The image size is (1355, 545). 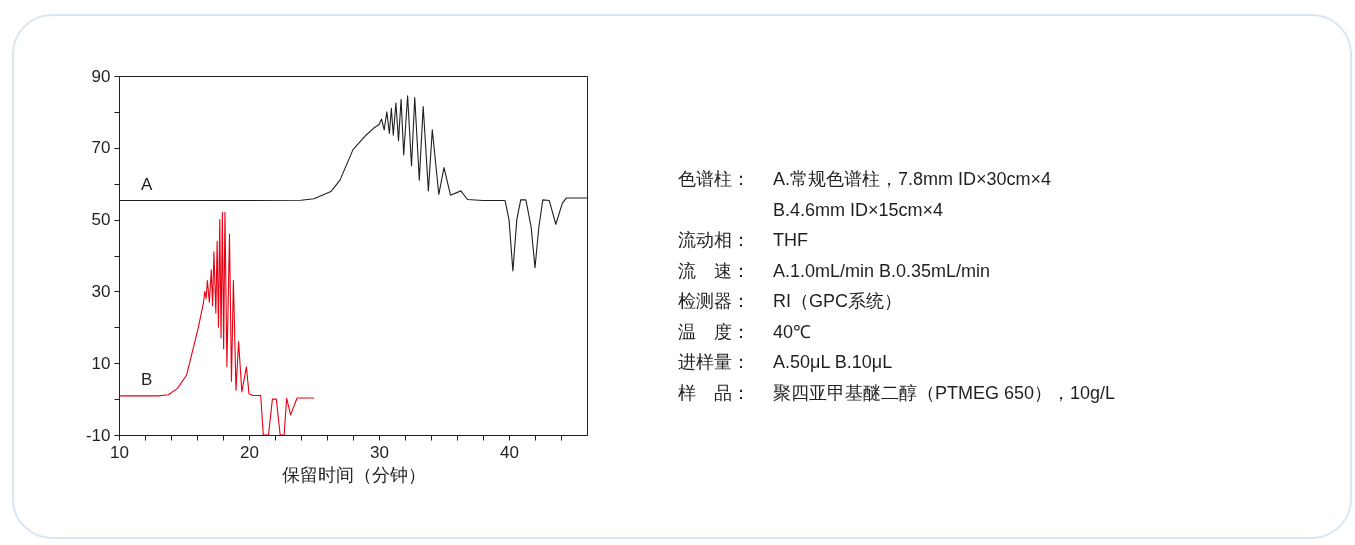 I want to click on y-tick-label: 30, so click(x=101, y=291).